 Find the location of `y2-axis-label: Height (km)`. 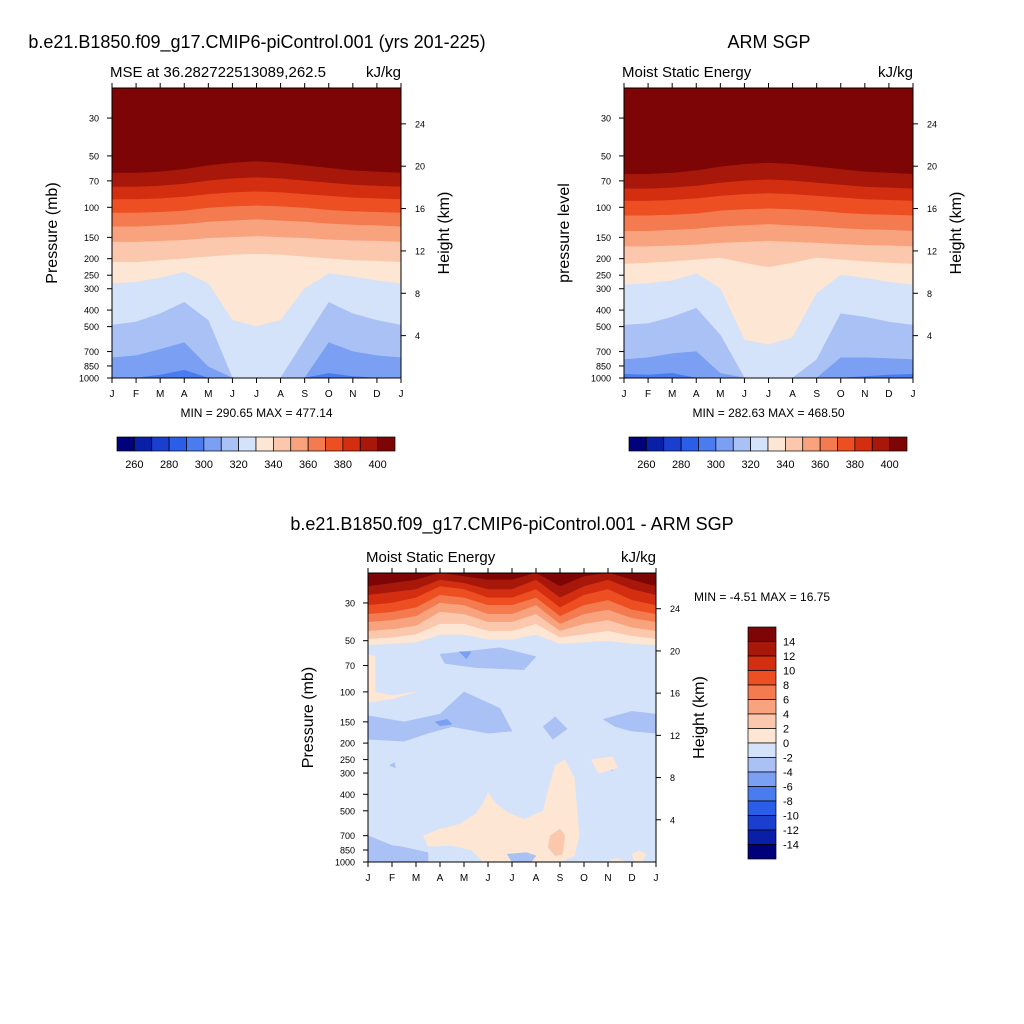

y2-axis-label: Height (km) is located at coordinates (956, 233).